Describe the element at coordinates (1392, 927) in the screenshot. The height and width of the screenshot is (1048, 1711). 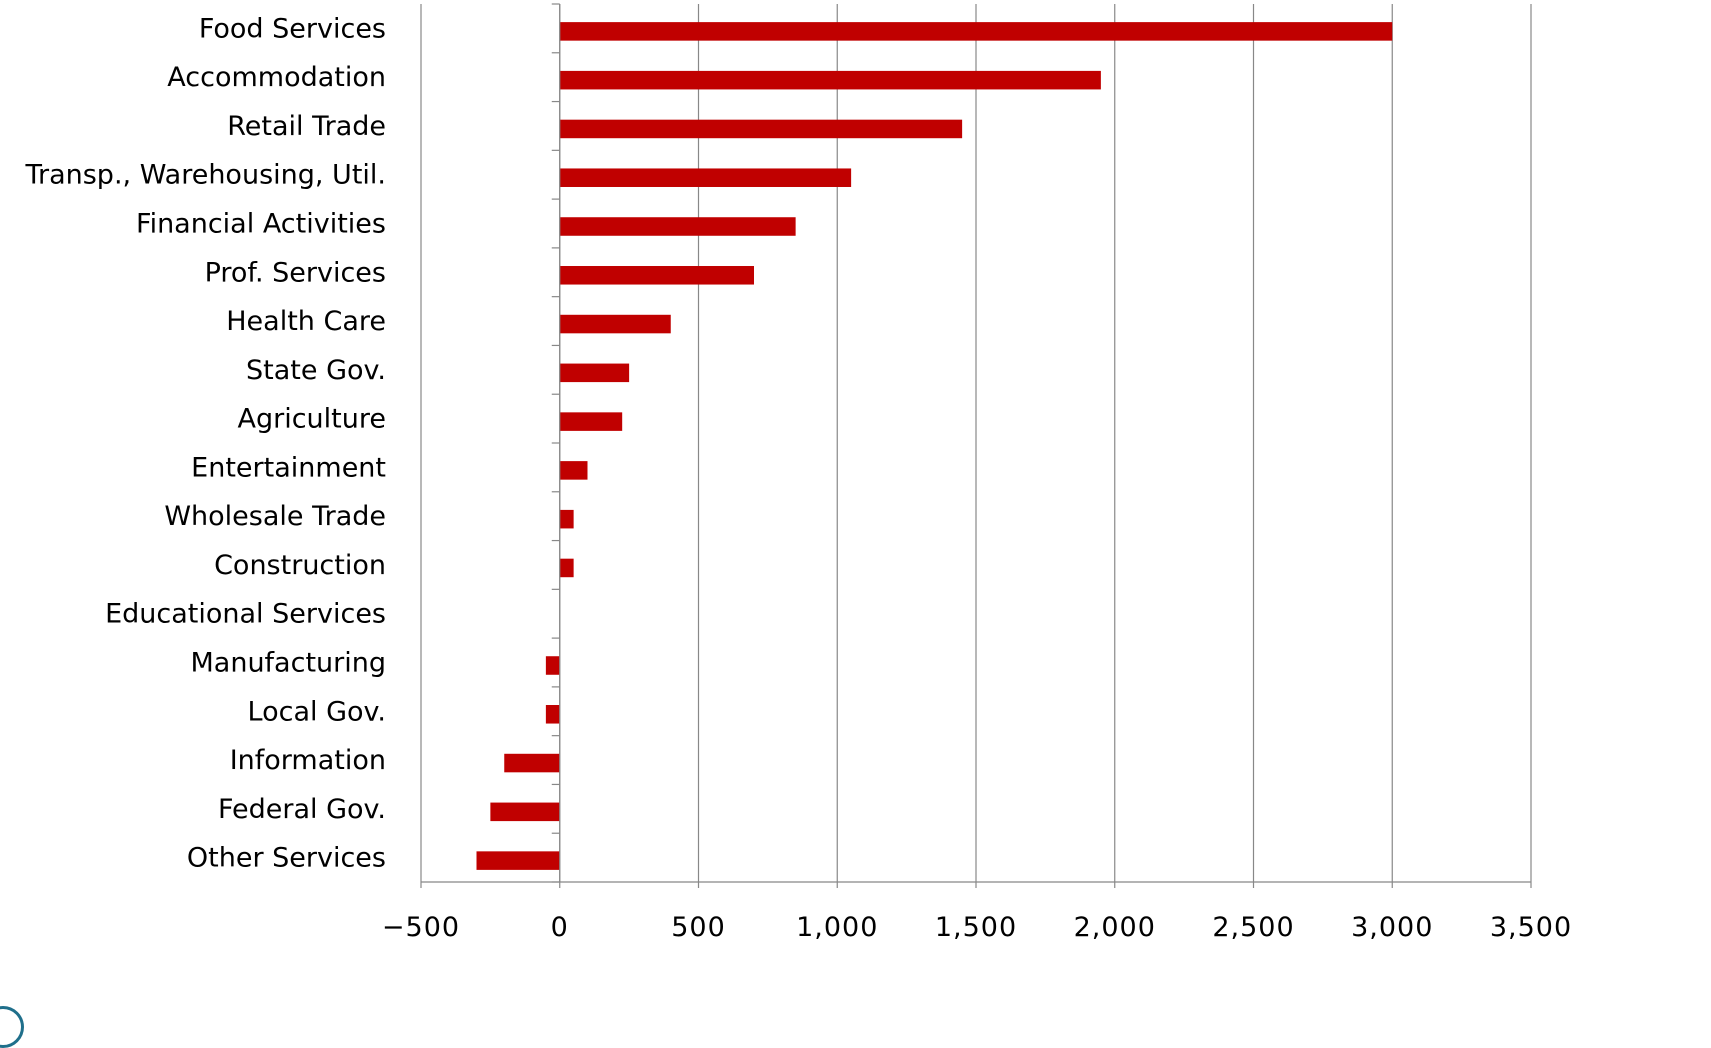
I see `x-tick-label: 3,000` at that location.